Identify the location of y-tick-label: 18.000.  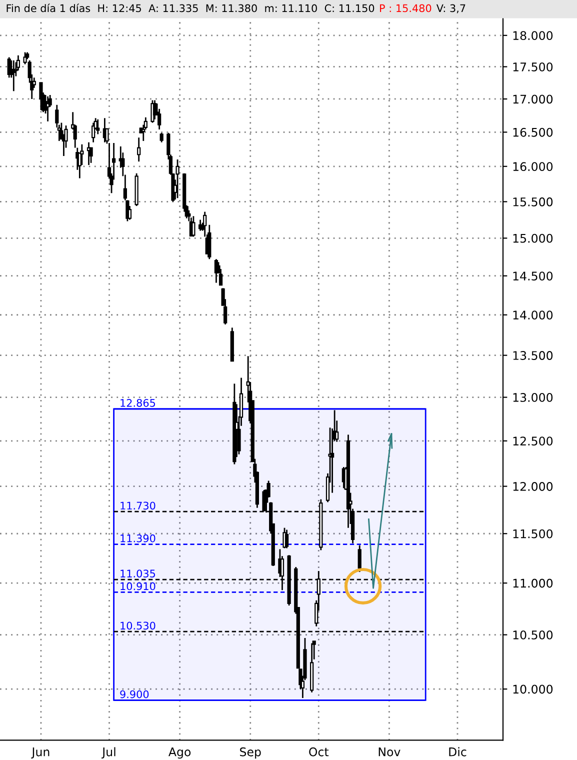
(533, 35).